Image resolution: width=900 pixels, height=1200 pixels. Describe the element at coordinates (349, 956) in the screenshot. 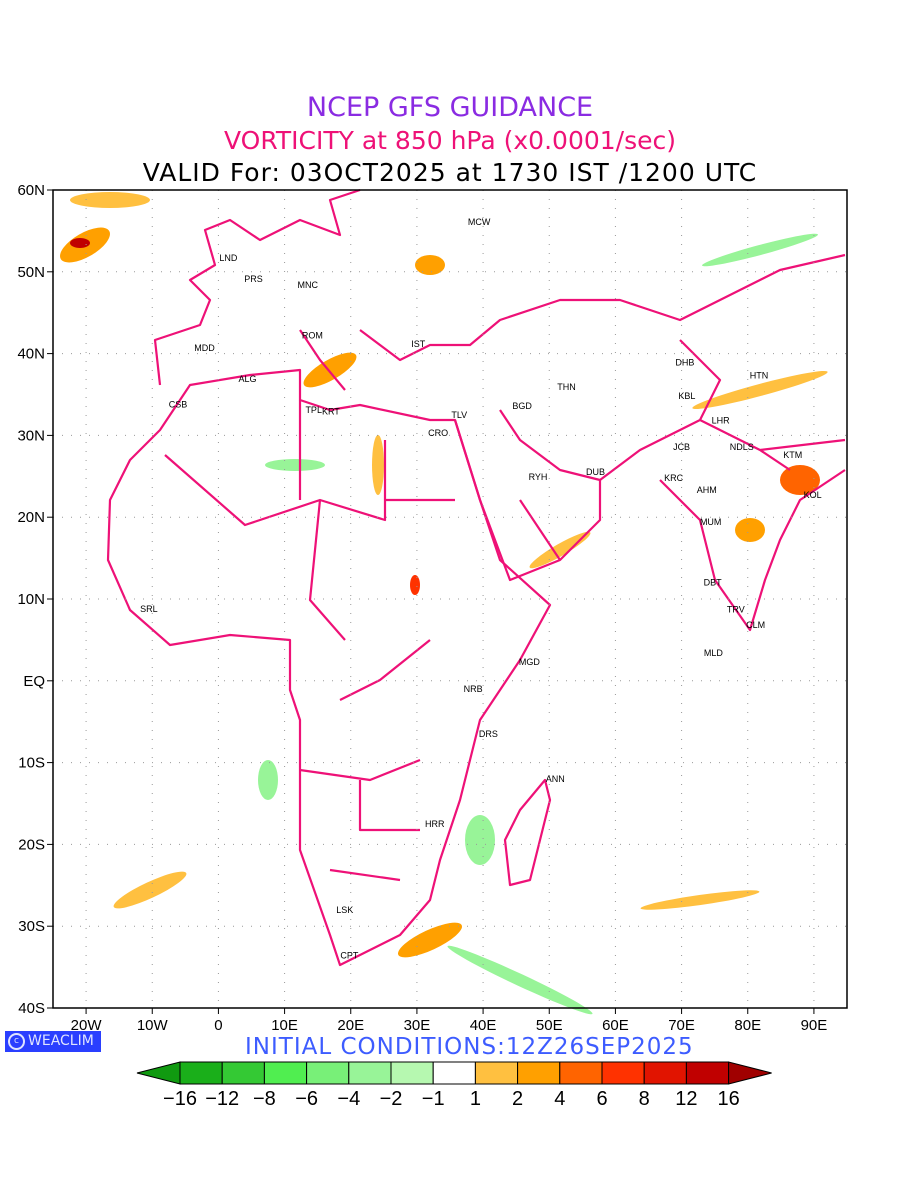

I see `city-label-cpt: CPT` at that location.